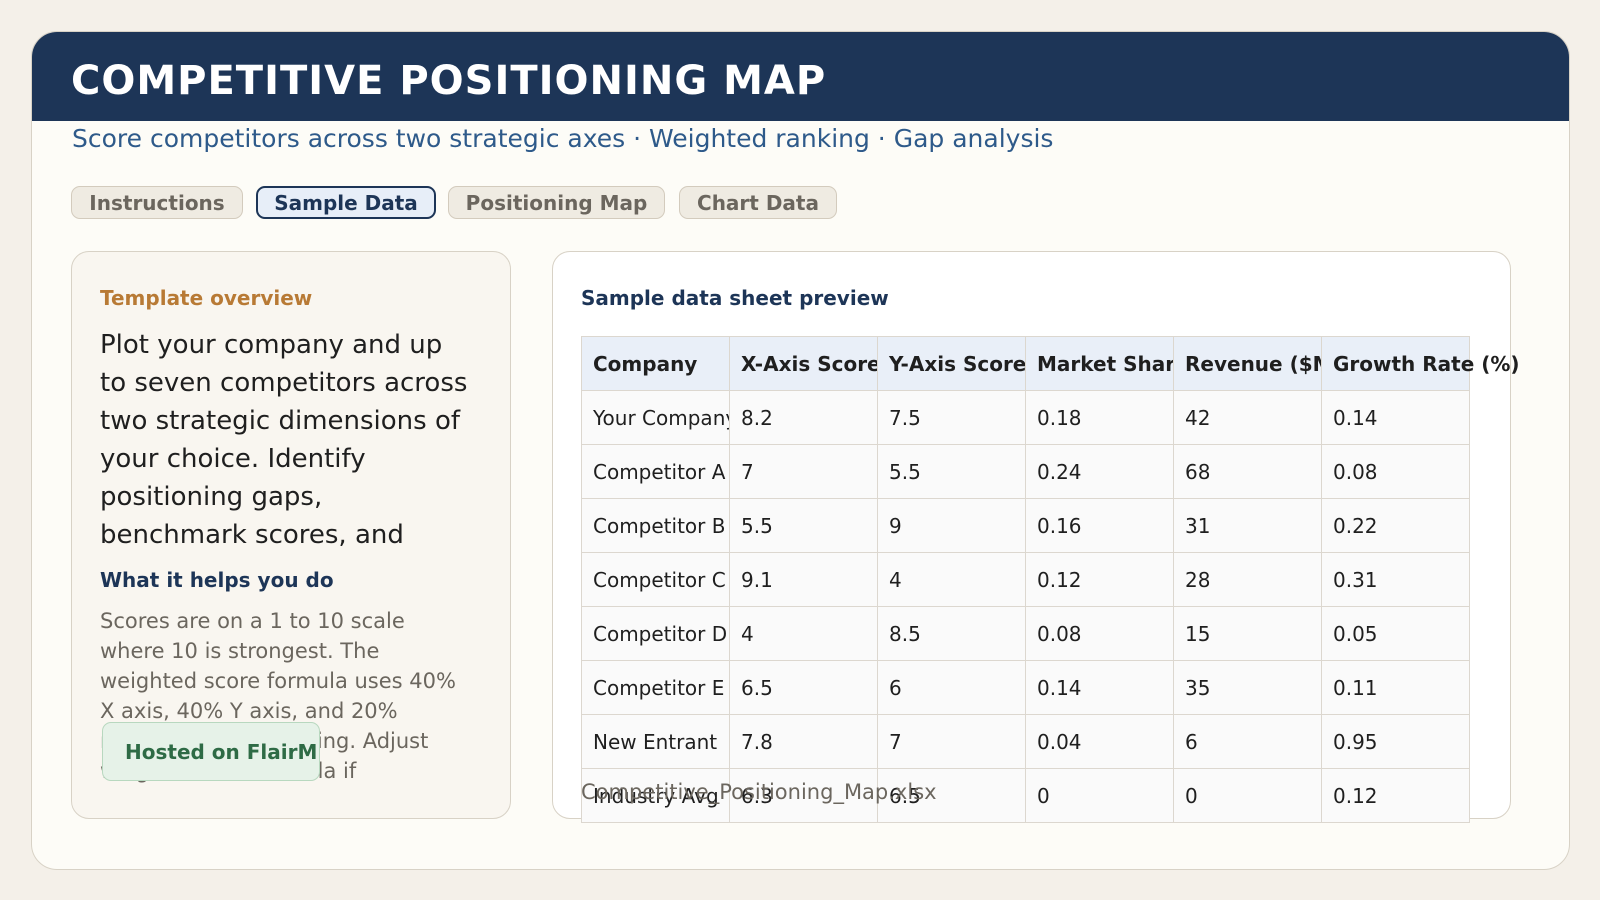 Image resolution: width=1600 pixels, height=900 pixels. Describe the element at coordinates (1247, 525) in the screenshot. I see `table-cell: 31` at that location.